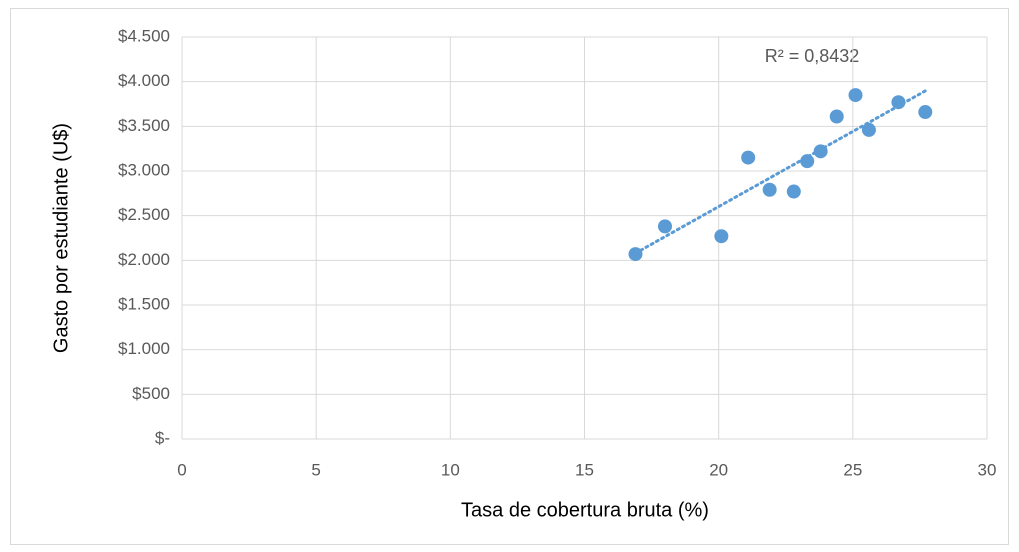 Image resolution: width=1019 pixels, height=552 pixels. I want to click on x-tick-label: 0, so click(181, 469).